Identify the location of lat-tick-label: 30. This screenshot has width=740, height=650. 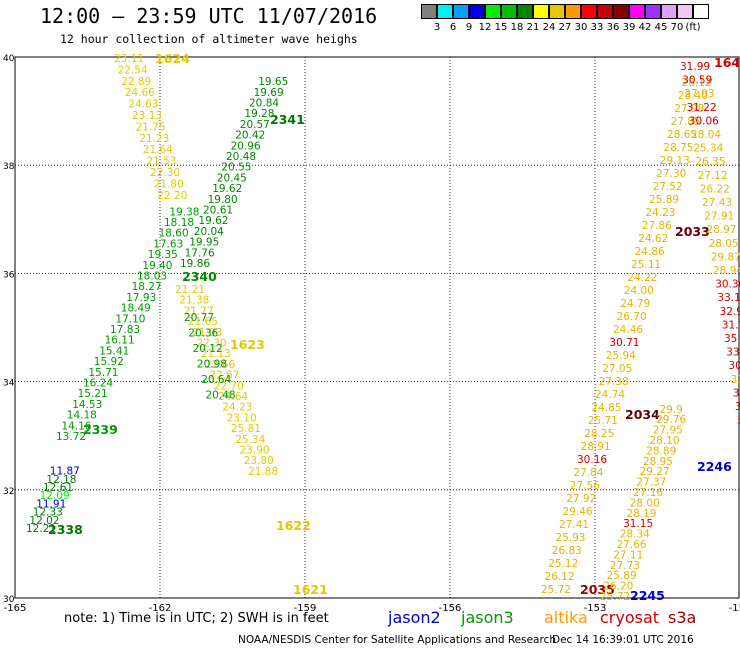
(9, 600).